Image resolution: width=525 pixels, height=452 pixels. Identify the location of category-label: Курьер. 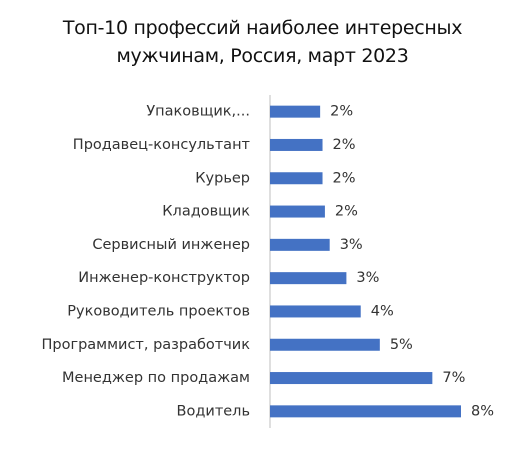
(222, 178).